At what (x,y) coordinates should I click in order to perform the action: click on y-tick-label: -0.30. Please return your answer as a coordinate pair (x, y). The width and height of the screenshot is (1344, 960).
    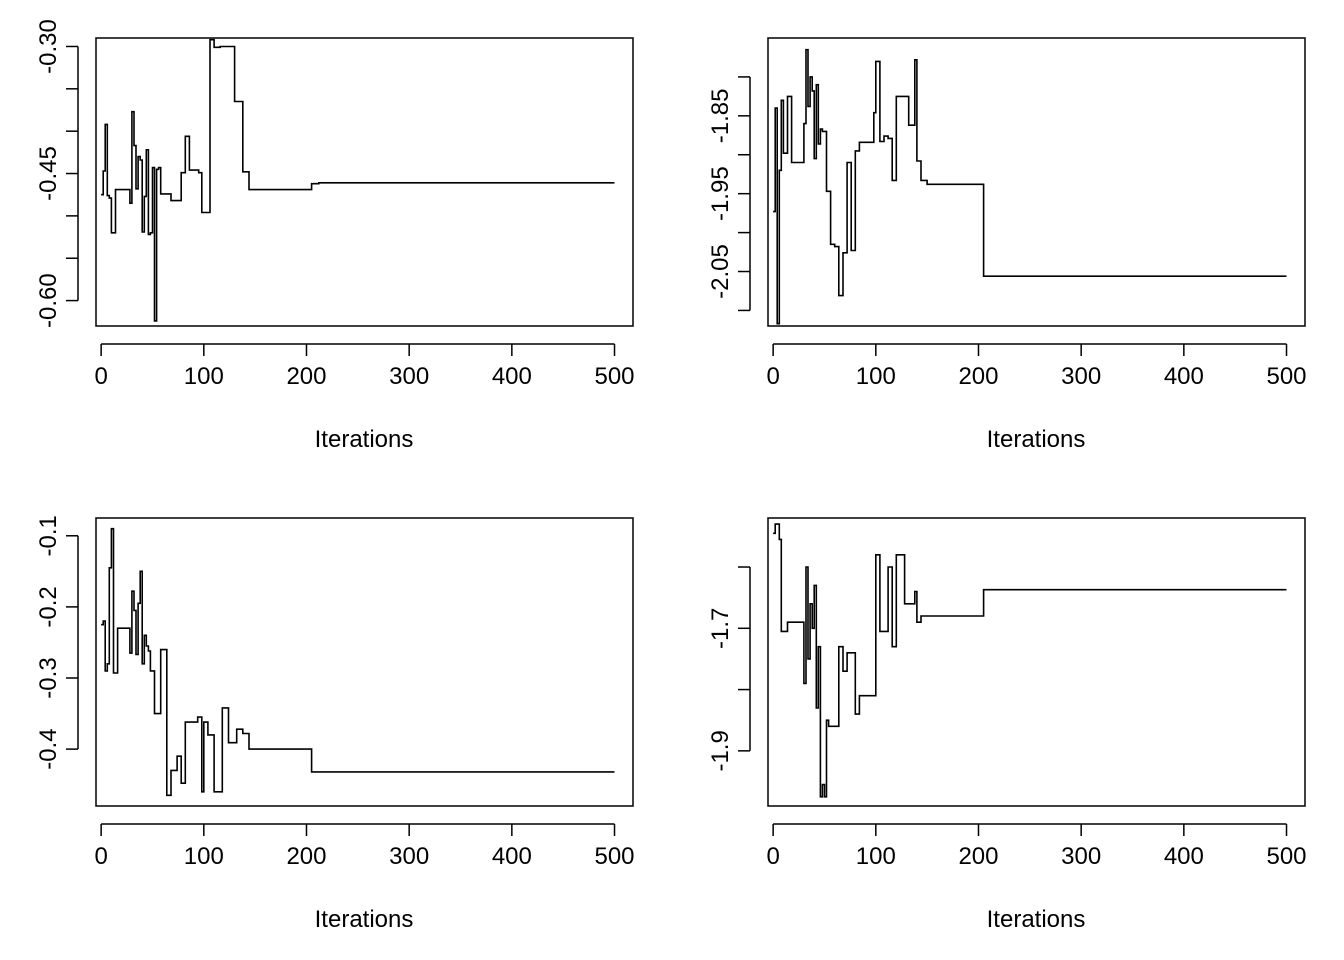
    Looking at the image, I should click on (48, 46).